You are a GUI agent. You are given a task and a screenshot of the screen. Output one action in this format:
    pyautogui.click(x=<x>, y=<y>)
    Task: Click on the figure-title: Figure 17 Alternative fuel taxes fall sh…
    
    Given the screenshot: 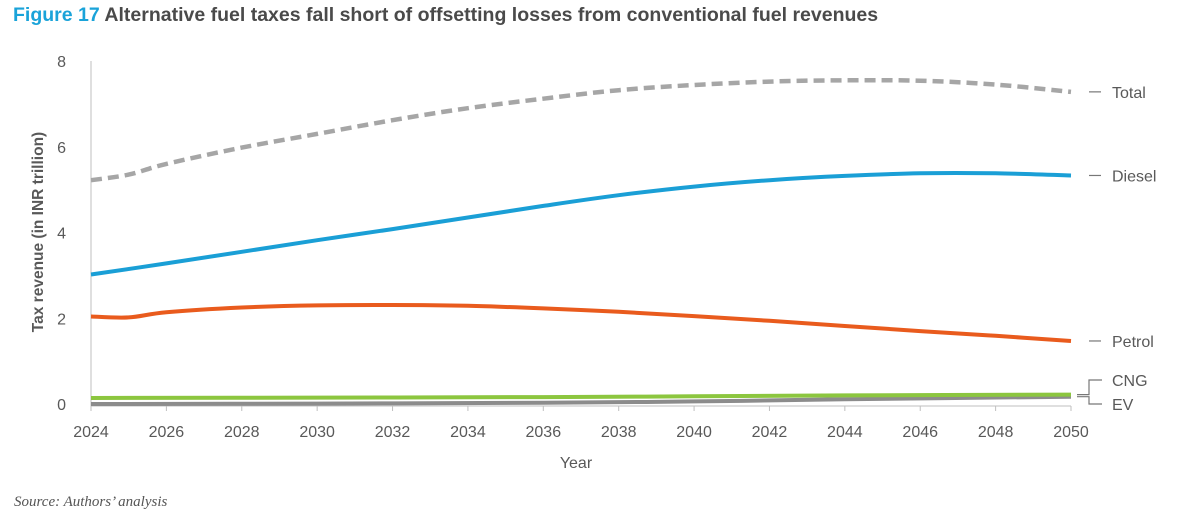 What is the action you would take?
    pyautogui.click(x=445, y=15)
    